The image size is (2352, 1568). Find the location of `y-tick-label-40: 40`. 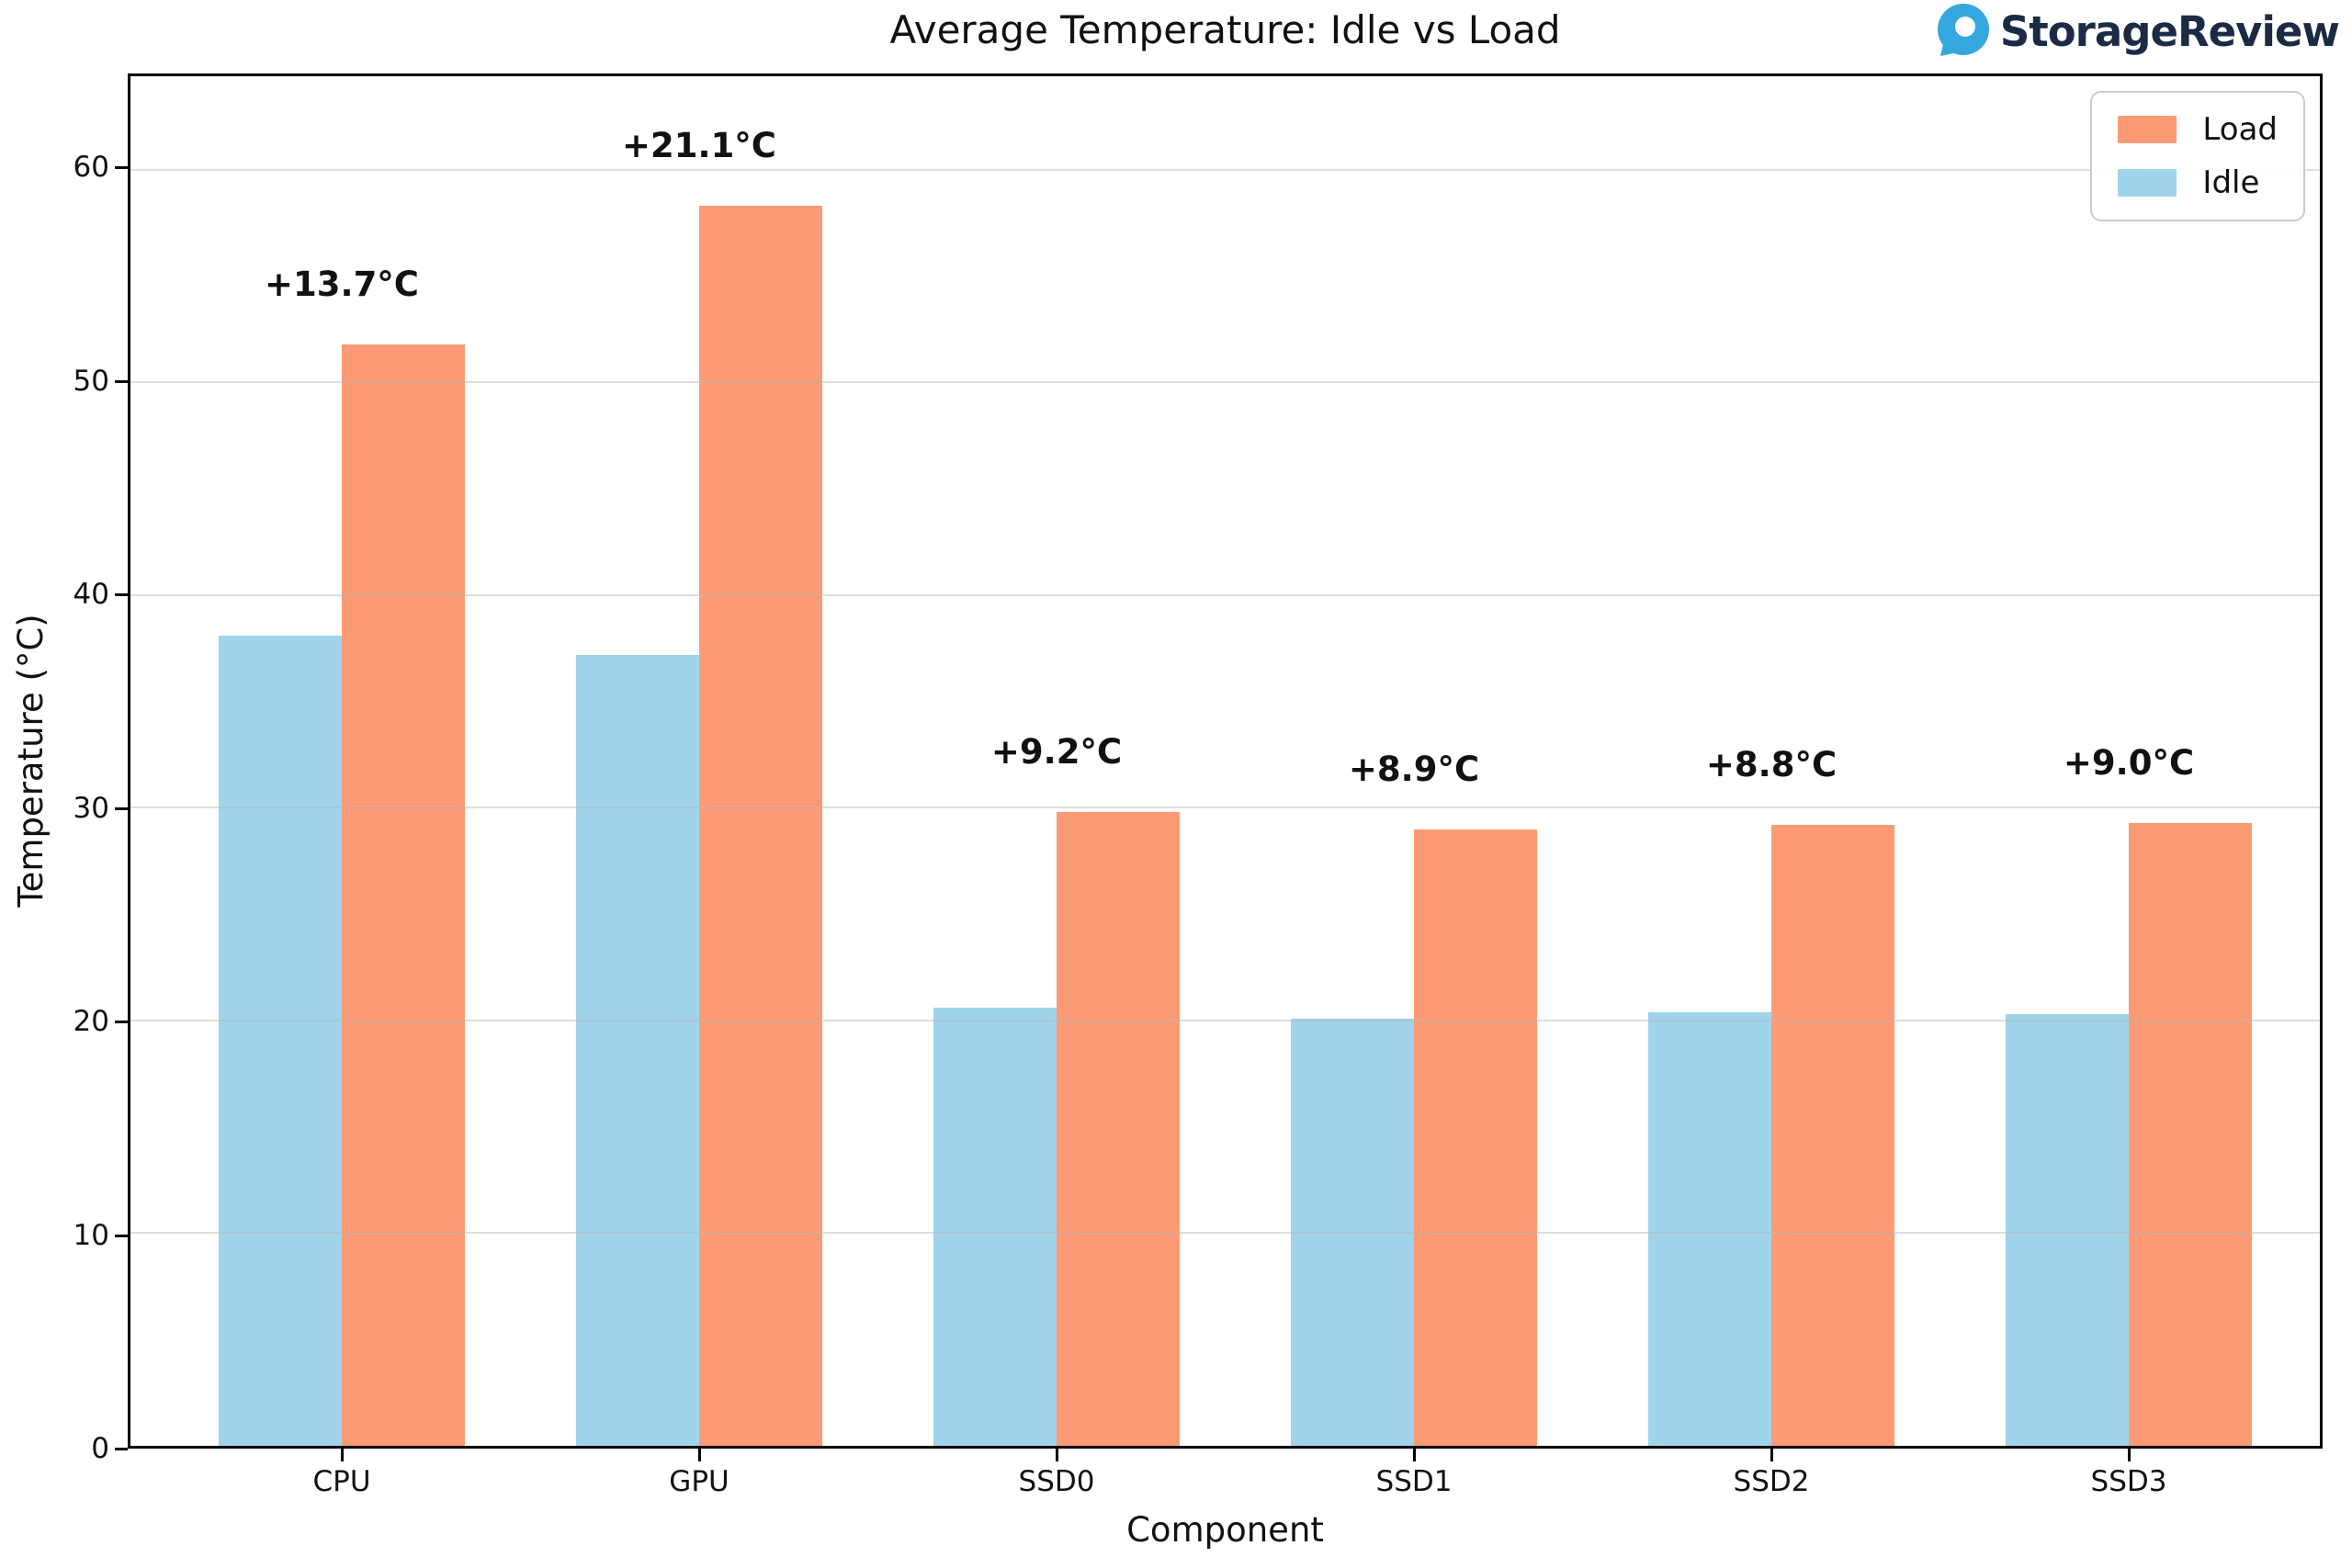

y-tick-label-40: 40 is located at coordinates (91, 595).